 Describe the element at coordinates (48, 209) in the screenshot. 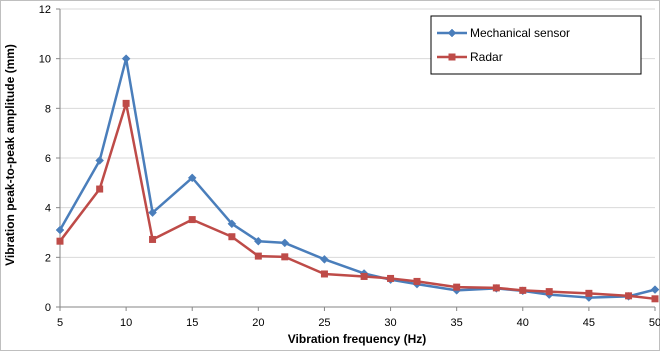

I see `y-tick-label: 4` at that location.